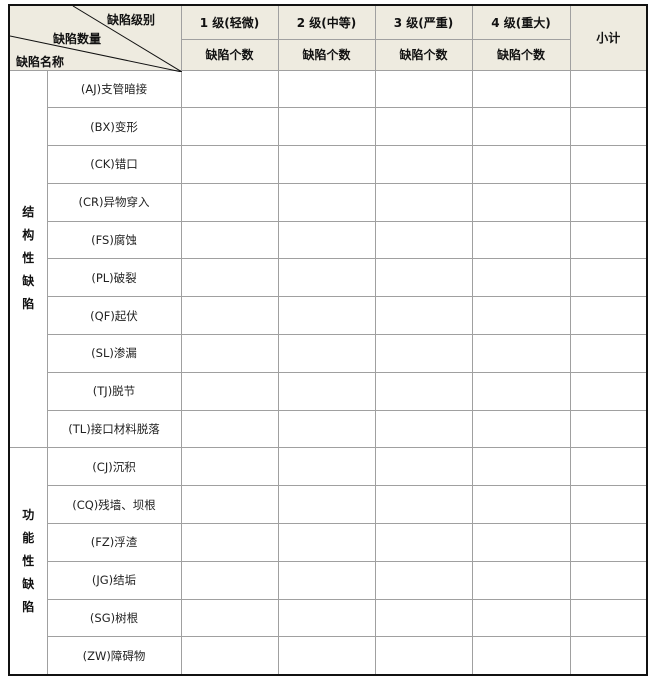 The width and height of the screenshot is (655, 679). Describe the element at coordinates (114, 202) in the screenshot. I see `defect-name-cell: (CR)异物穿入` at that location.